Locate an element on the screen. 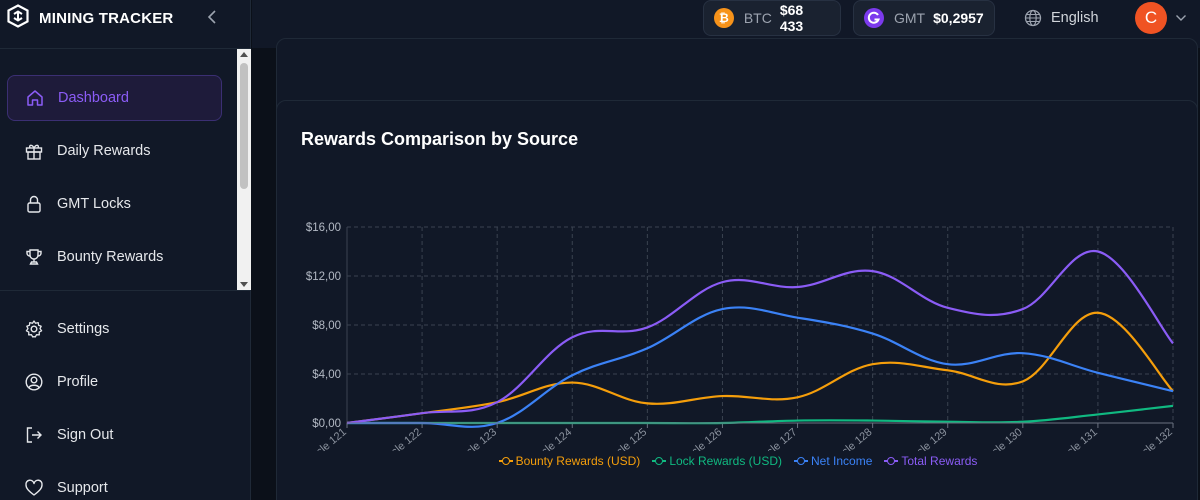 Image resolution: width=1200 pixels, height=500 pixels. btc-ticker: ₿ BTC $68 433 is located at coordinates (772, 18).